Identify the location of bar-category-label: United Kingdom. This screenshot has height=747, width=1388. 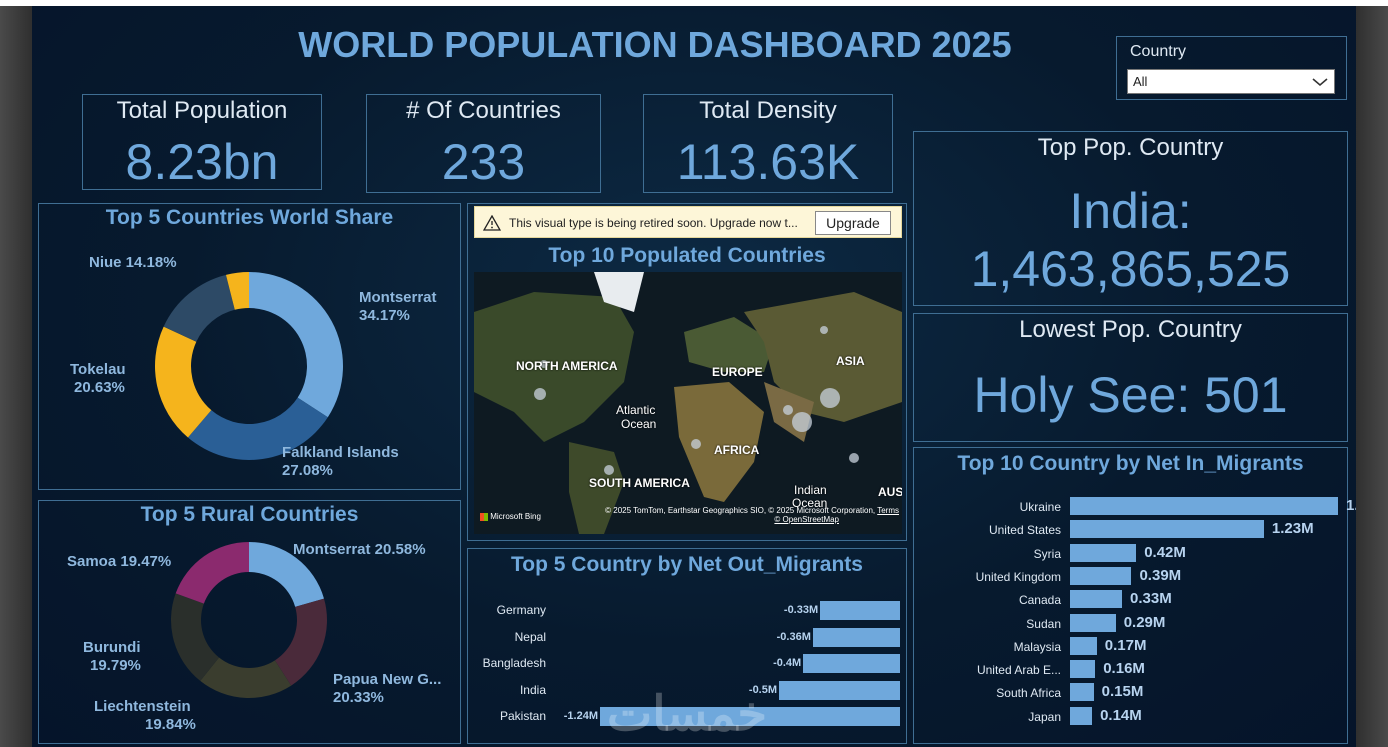
(1018, 576).